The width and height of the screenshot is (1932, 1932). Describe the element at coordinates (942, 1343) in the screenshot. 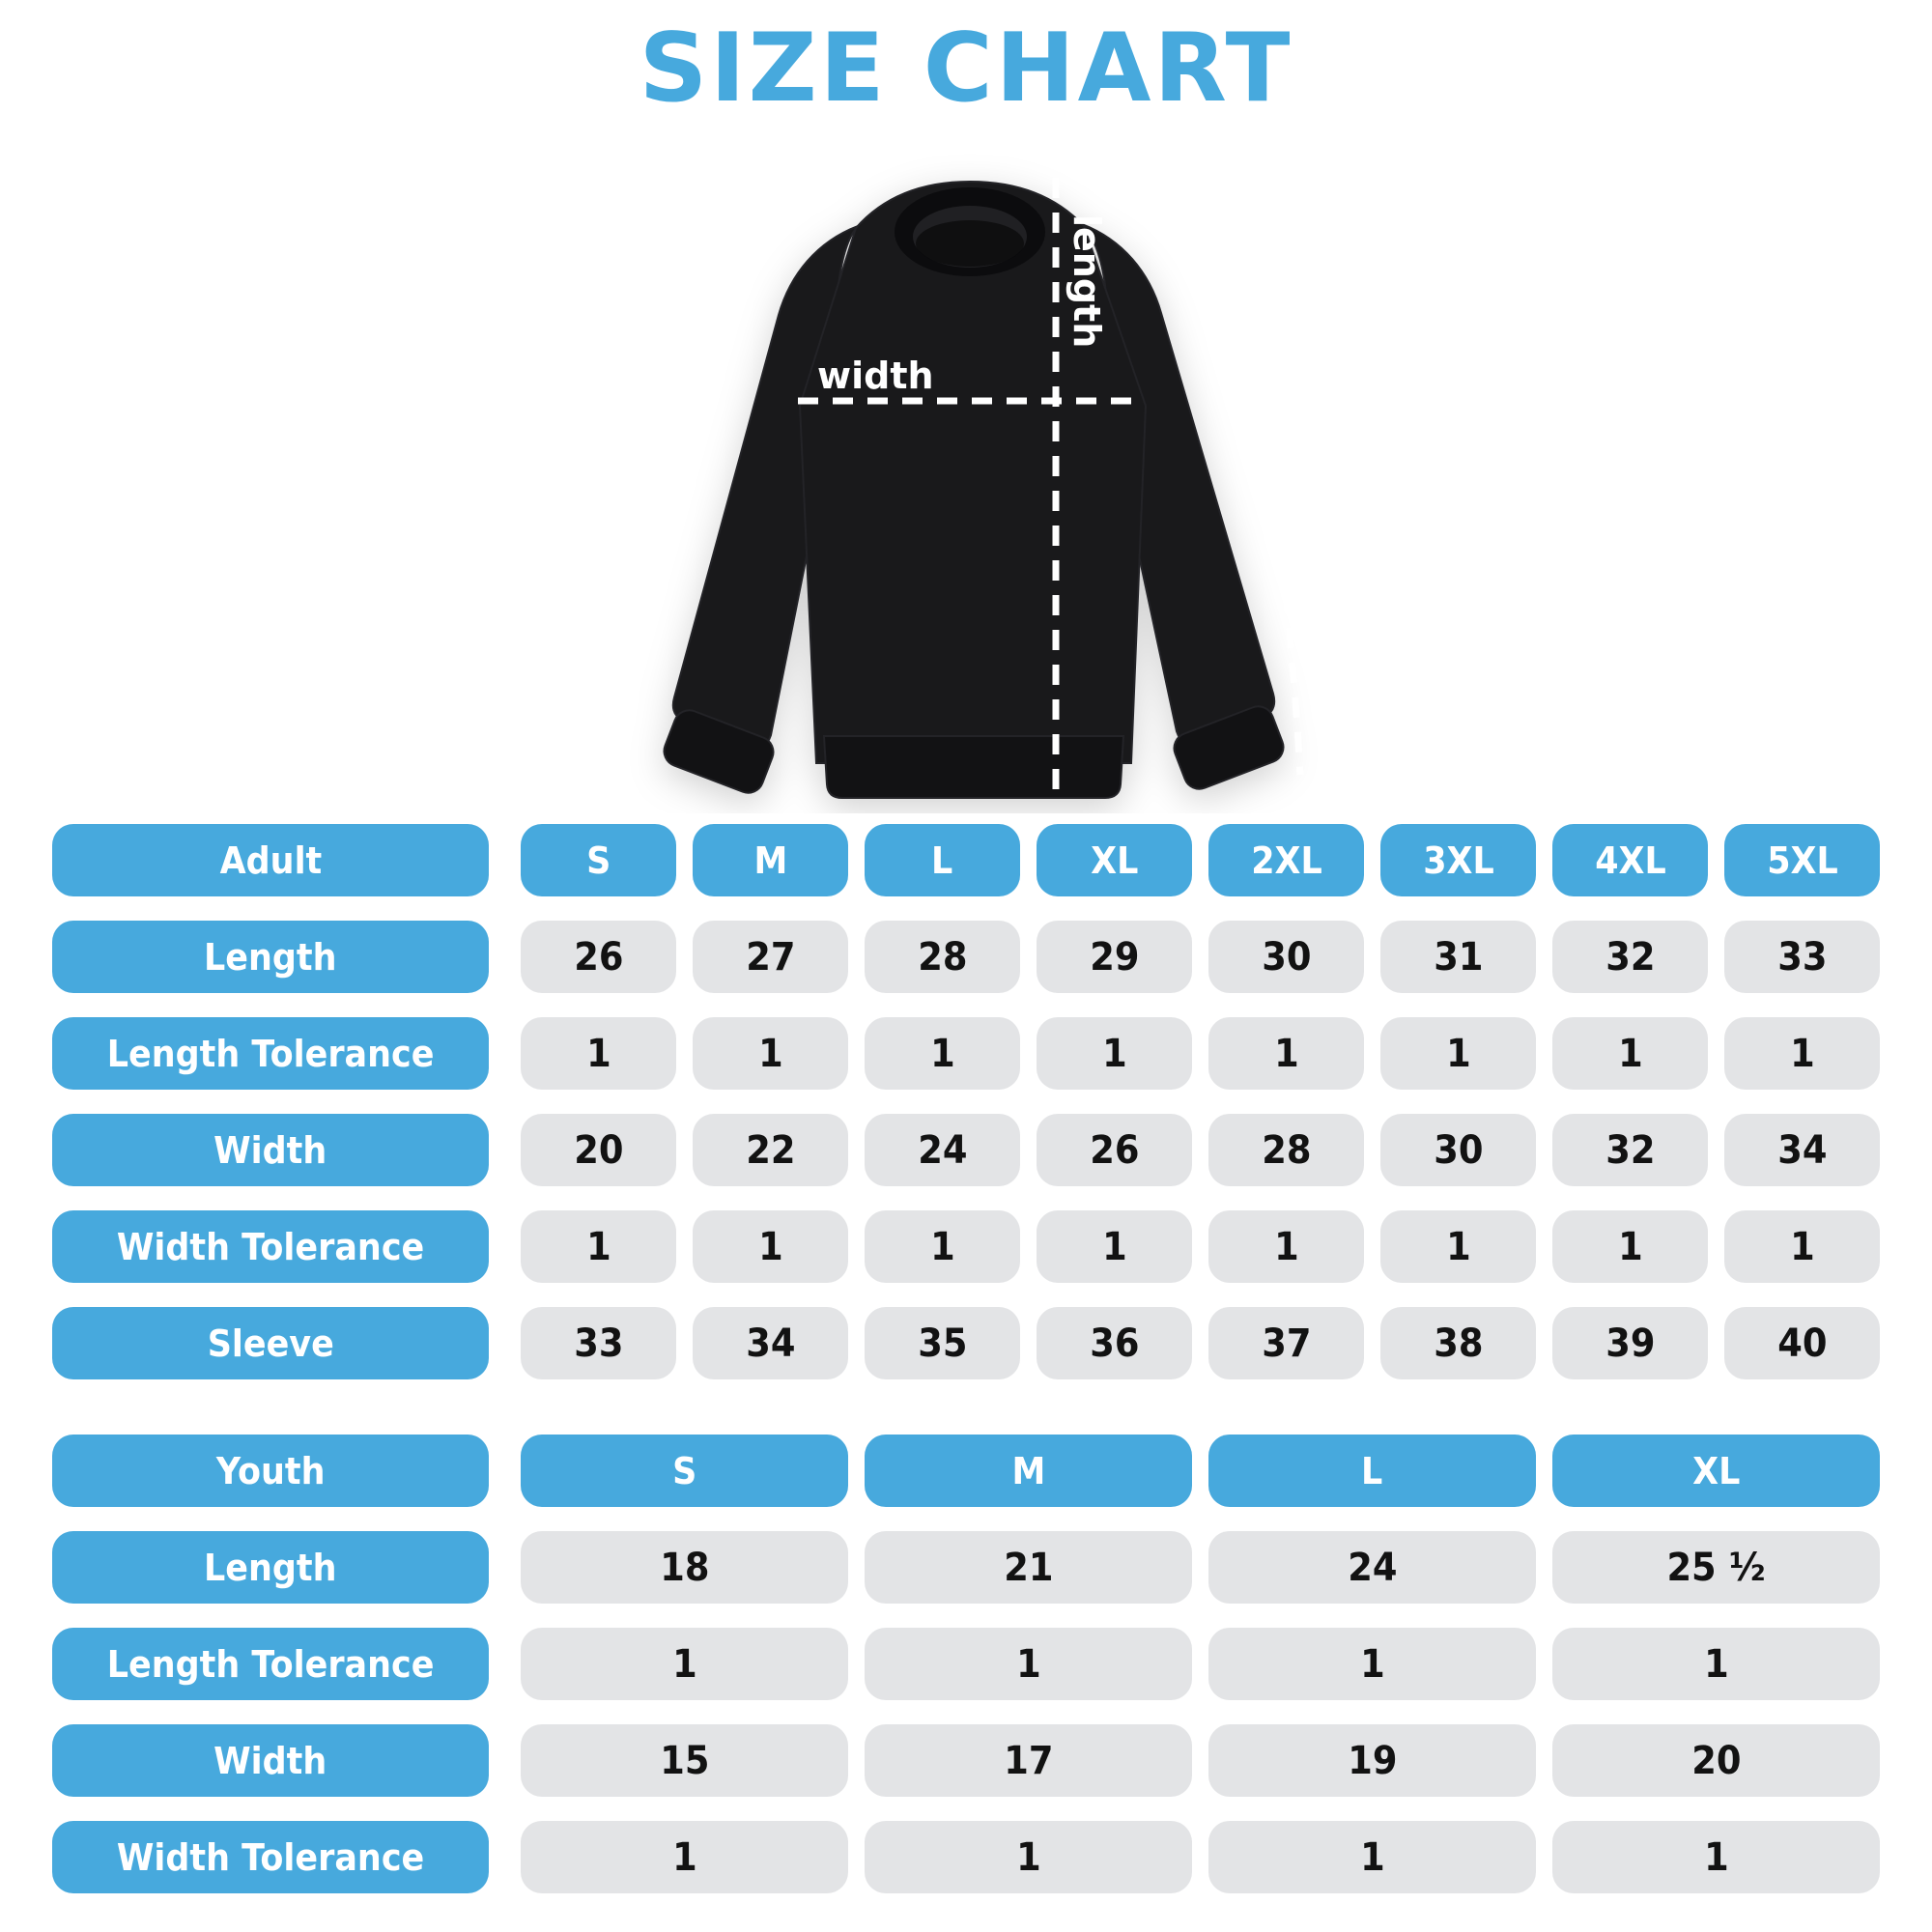

I see `value-cell-text: 35` at that location.